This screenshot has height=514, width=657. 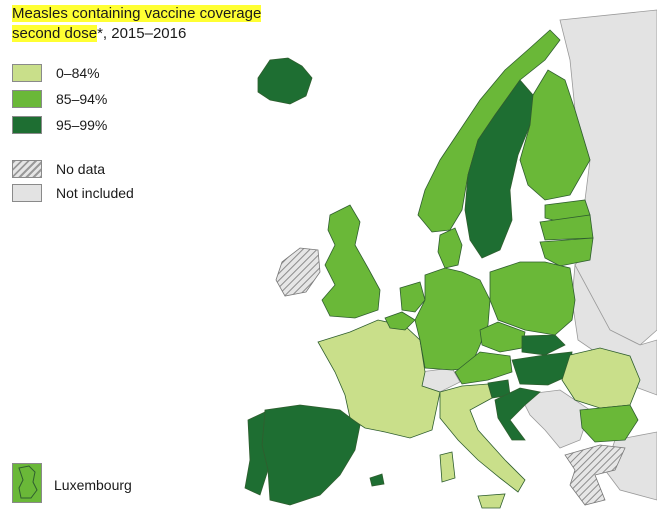 I want to click on region-ireland, so click(x=298, y=272).